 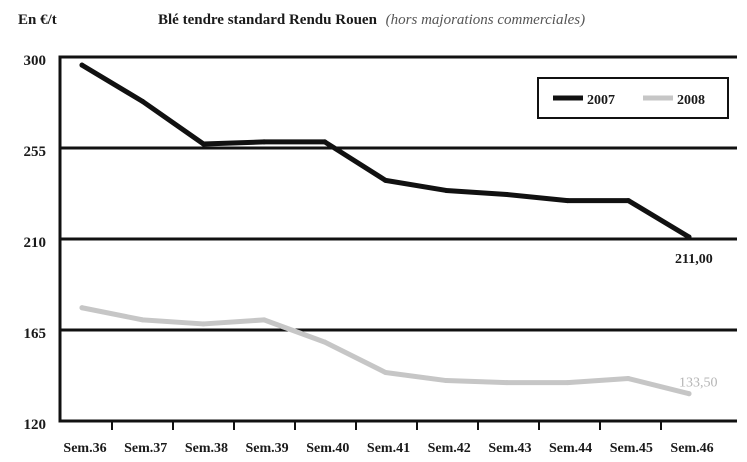 I want to click on x-tick-label: Sem.39, so click(x=267, y=448).